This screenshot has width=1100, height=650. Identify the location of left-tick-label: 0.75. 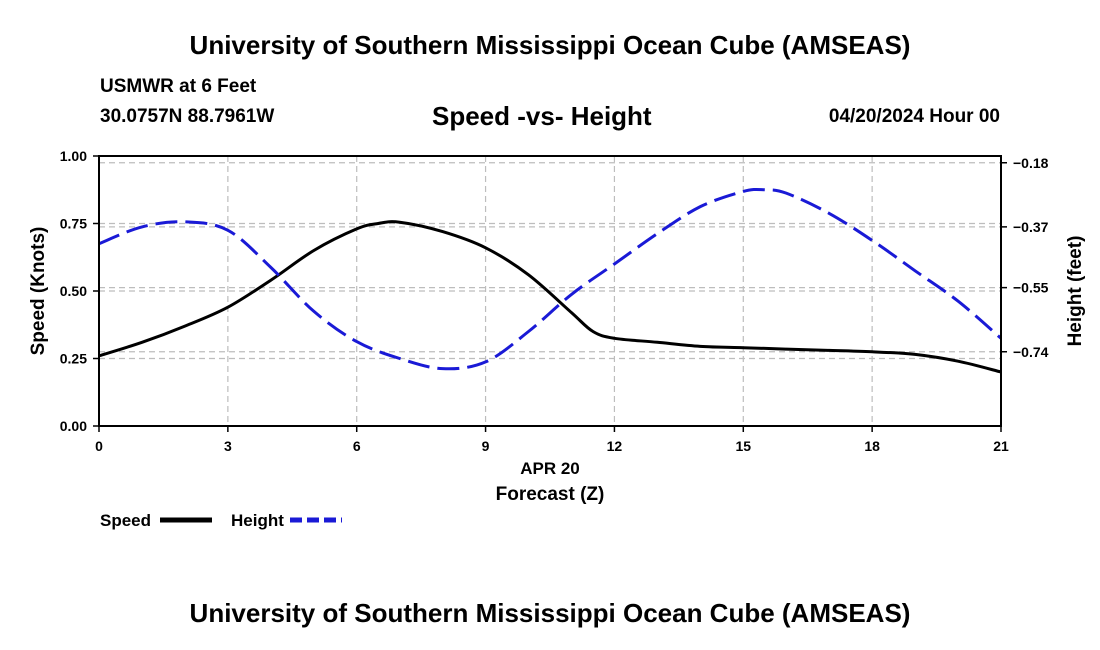
(73, 224).